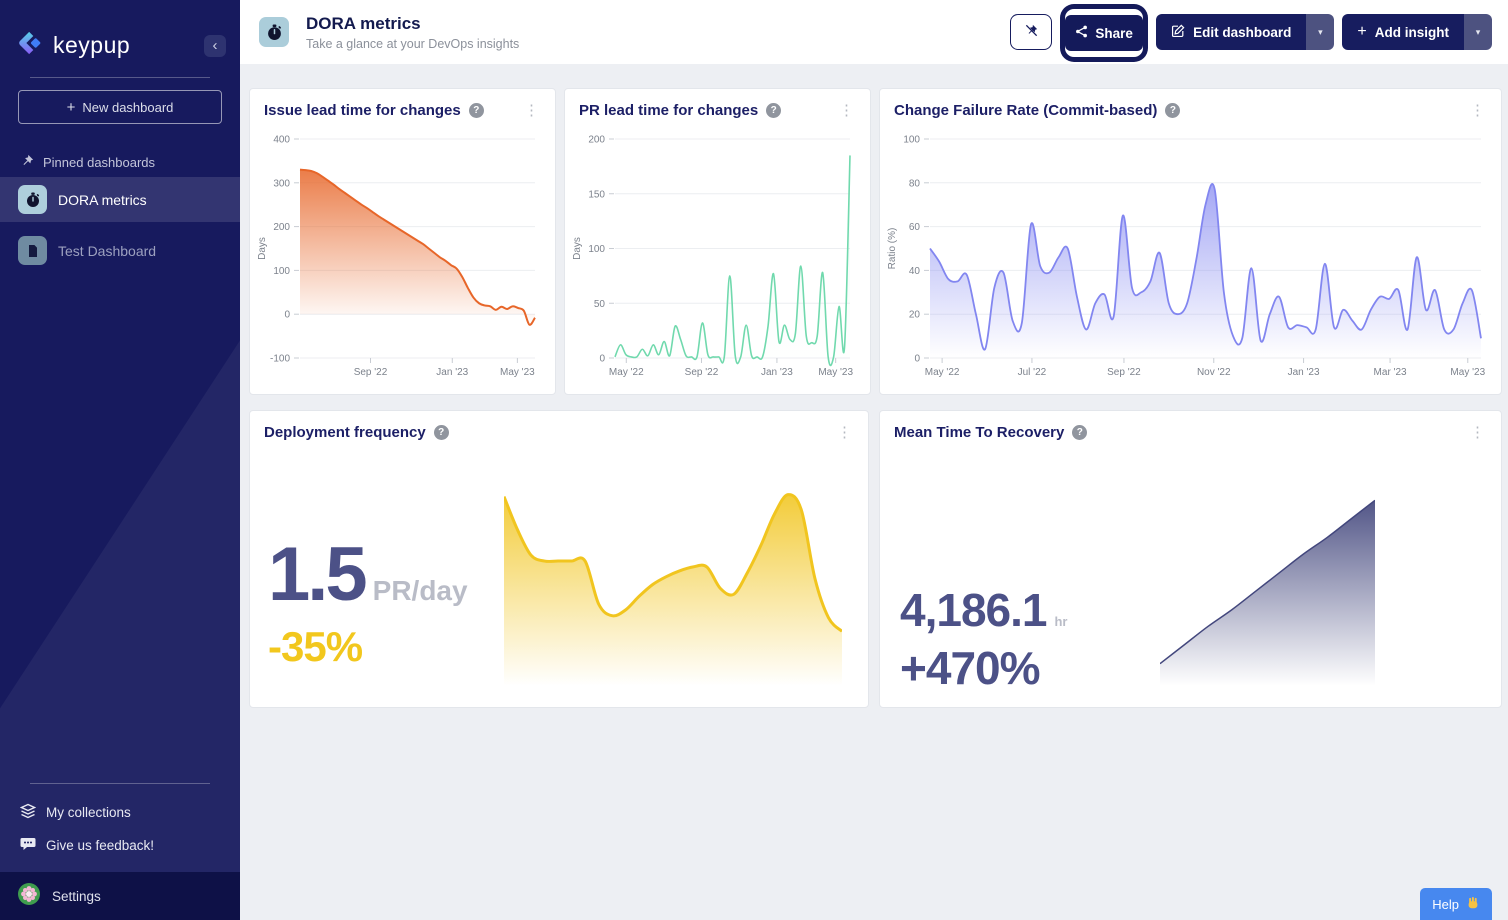  I want to click on add-insight-button: + Add insight, so click(1403, 32).